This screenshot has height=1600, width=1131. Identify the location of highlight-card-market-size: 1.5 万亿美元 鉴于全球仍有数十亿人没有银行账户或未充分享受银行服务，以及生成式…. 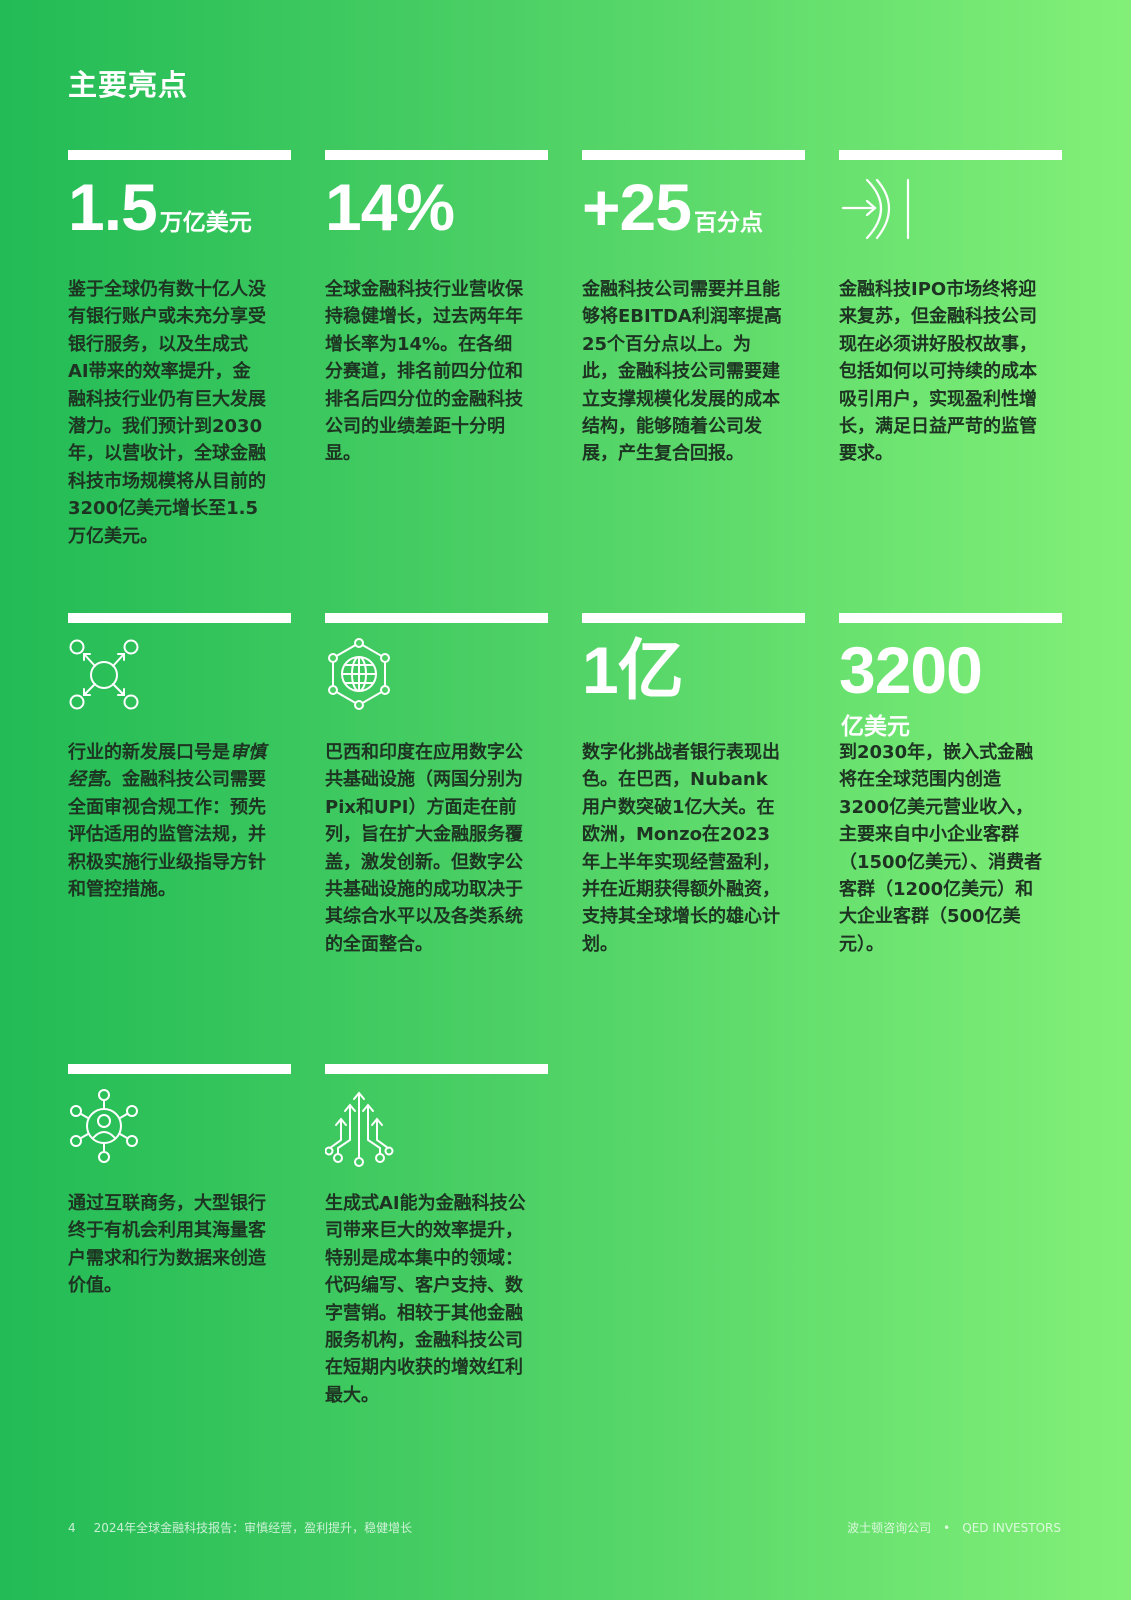
(179, 348).